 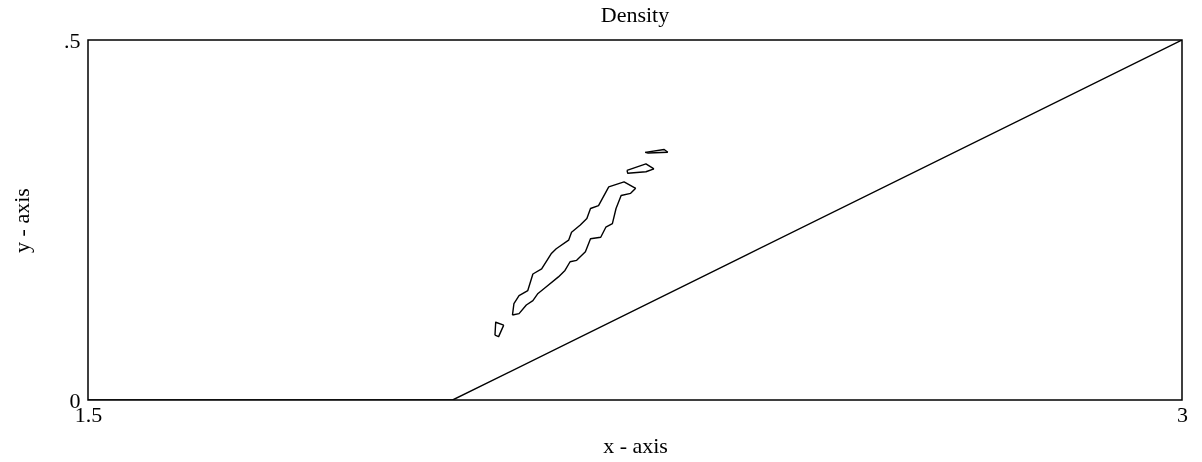 What do you see at coordinates (72, 40) in the screenshot?
I see `y-tick-label: .5` at bounding box center [72, 40].